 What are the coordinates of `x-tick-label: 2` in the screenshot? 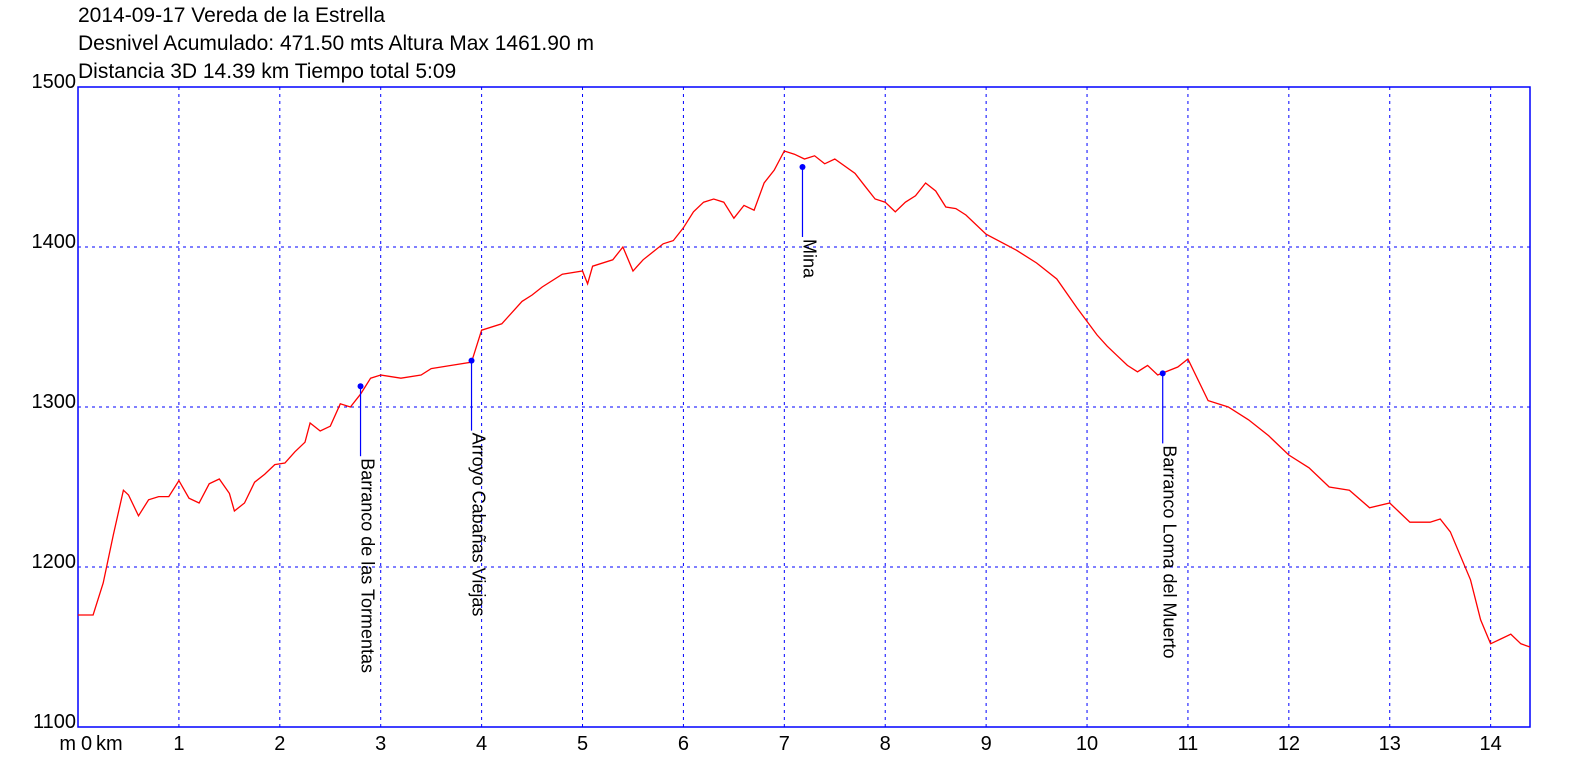 It's located at (279, 744).